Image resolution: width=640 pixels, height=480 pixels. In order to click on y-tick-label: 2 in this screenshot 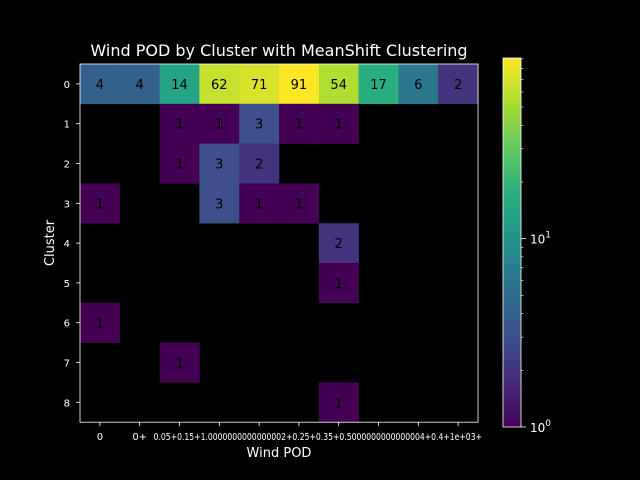, I will do `click(67, 165)`.